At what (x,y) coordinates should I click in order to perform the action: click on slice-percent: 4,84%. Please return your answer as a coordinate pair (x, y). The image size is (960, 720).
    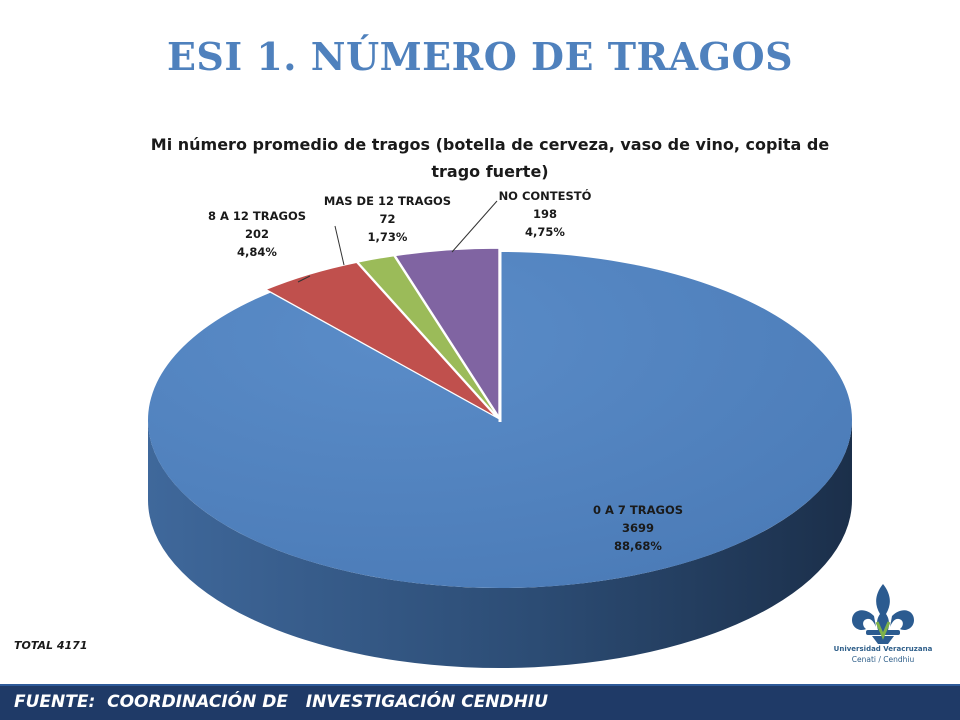
    Looking at the image, I should click on (257, 252).